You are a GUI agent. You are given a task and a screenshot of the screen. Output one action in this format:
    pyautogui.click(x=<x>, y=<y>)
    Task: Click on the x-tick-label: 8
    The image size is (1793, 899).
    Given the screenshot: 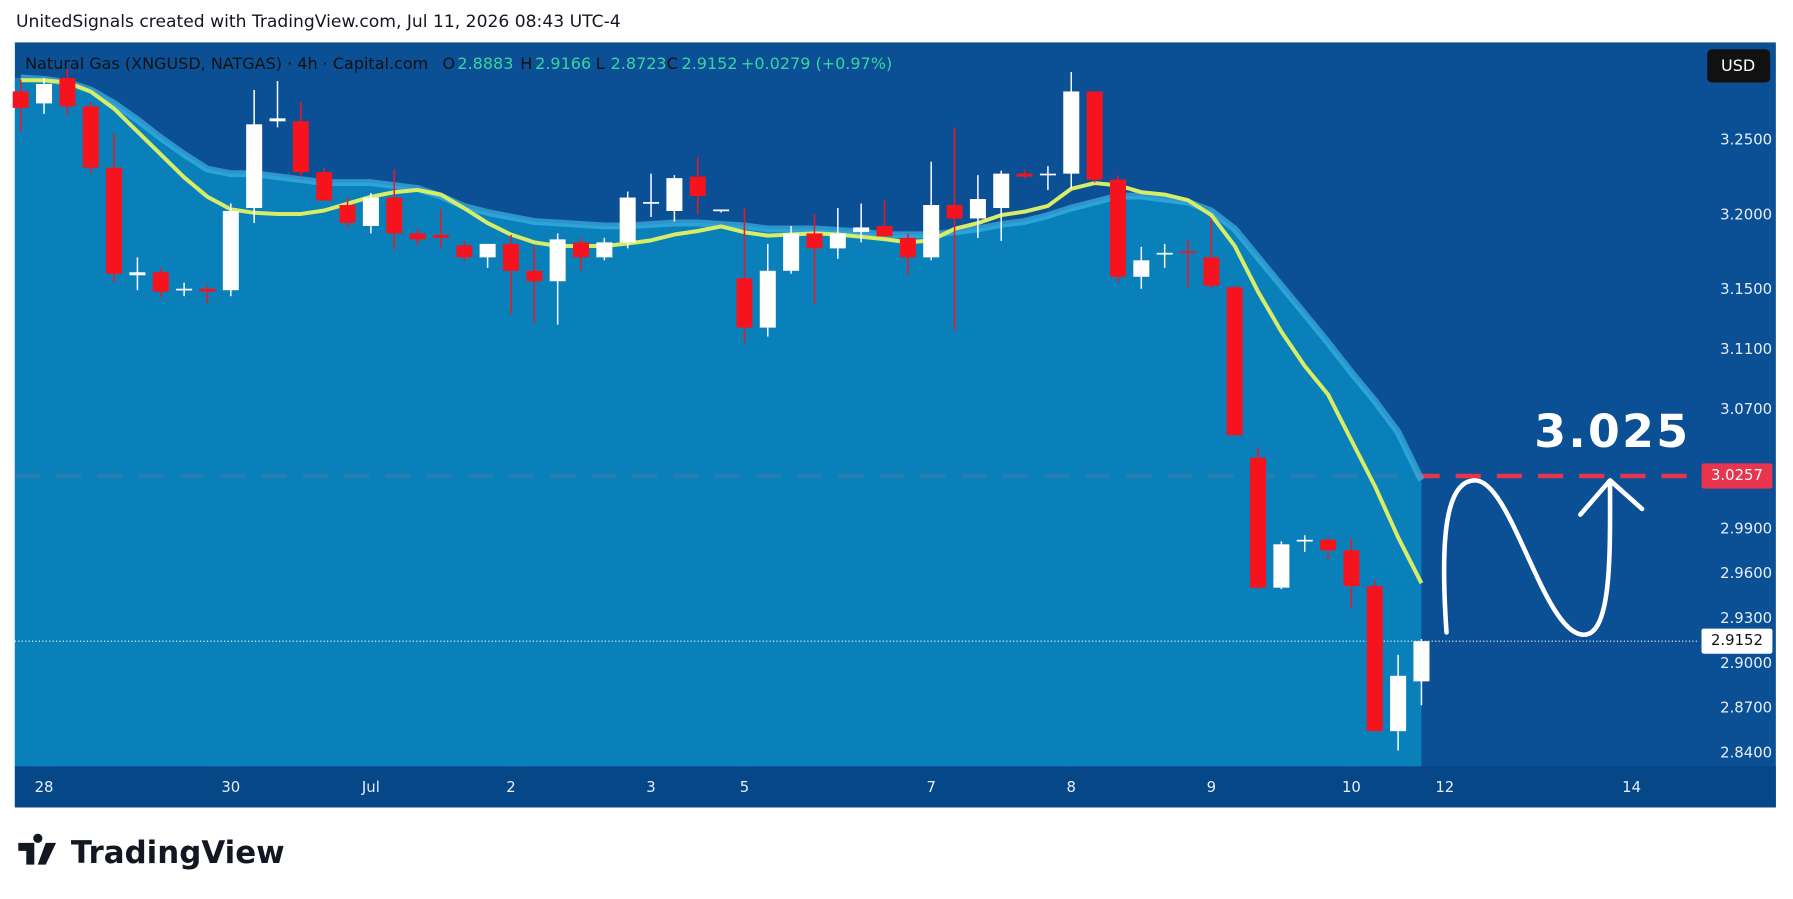 What is the action you would take?
    pyautogui.click(x=1071, y=787)
    